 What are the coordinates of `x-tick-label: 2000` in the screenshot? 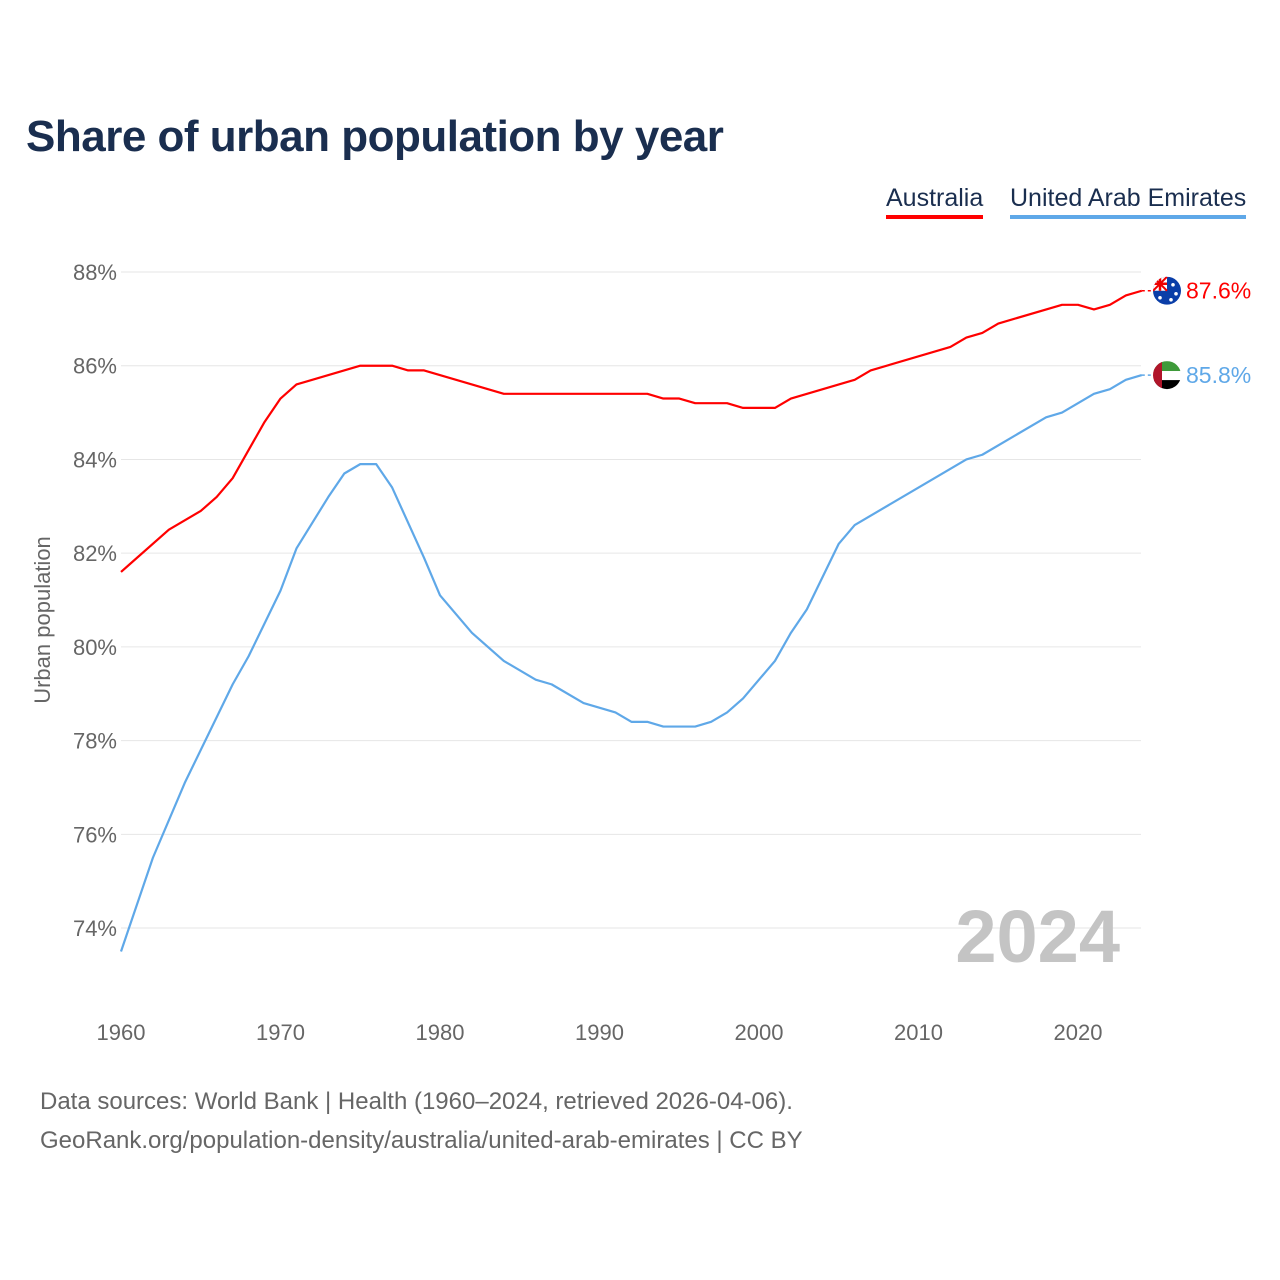 It's located at (759, 1032).